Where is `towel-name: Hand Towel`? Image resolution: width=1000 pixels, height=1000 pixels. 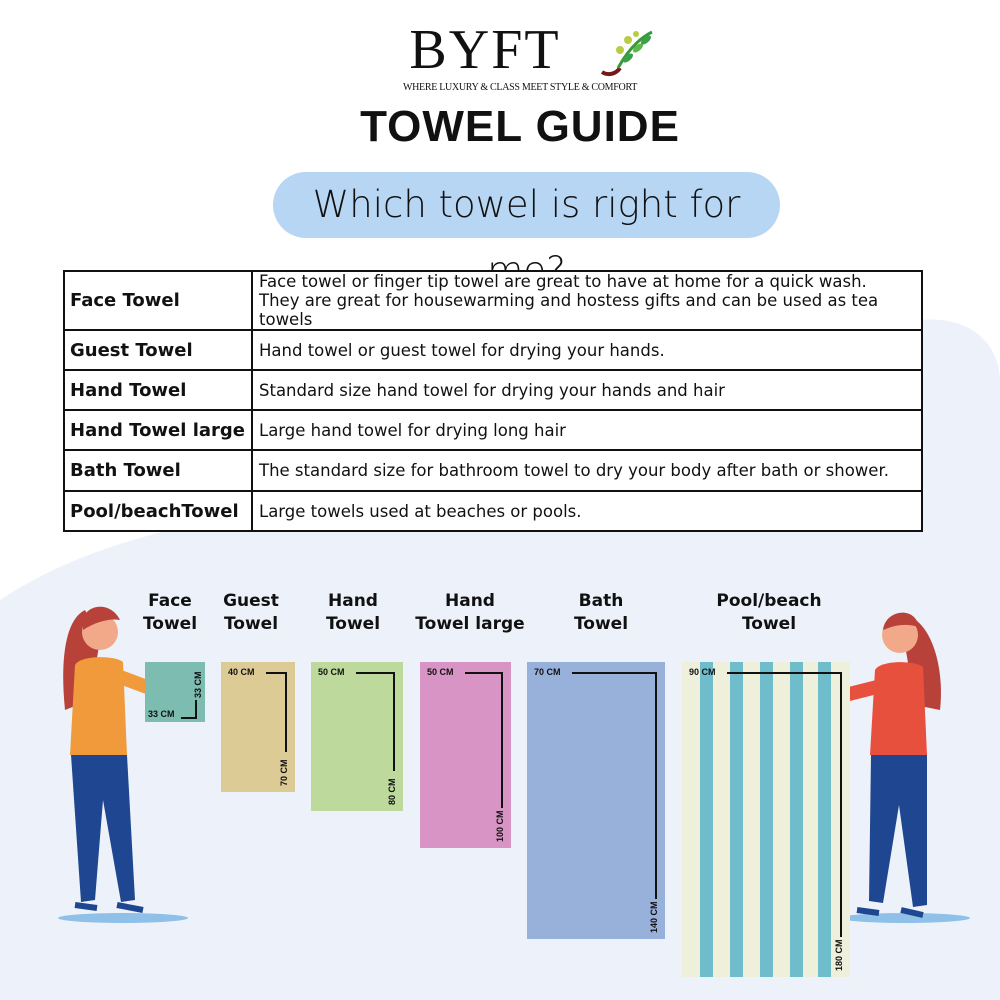
towel-name: Hand Towel is located at coordinates (158, 390).